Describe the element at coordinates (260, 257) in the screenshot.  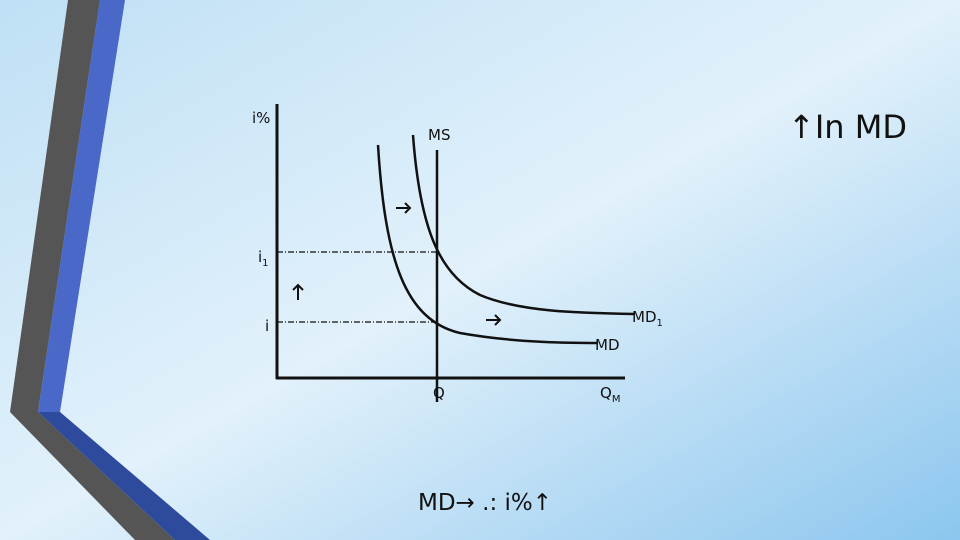
I see `label-text: i` at that location.